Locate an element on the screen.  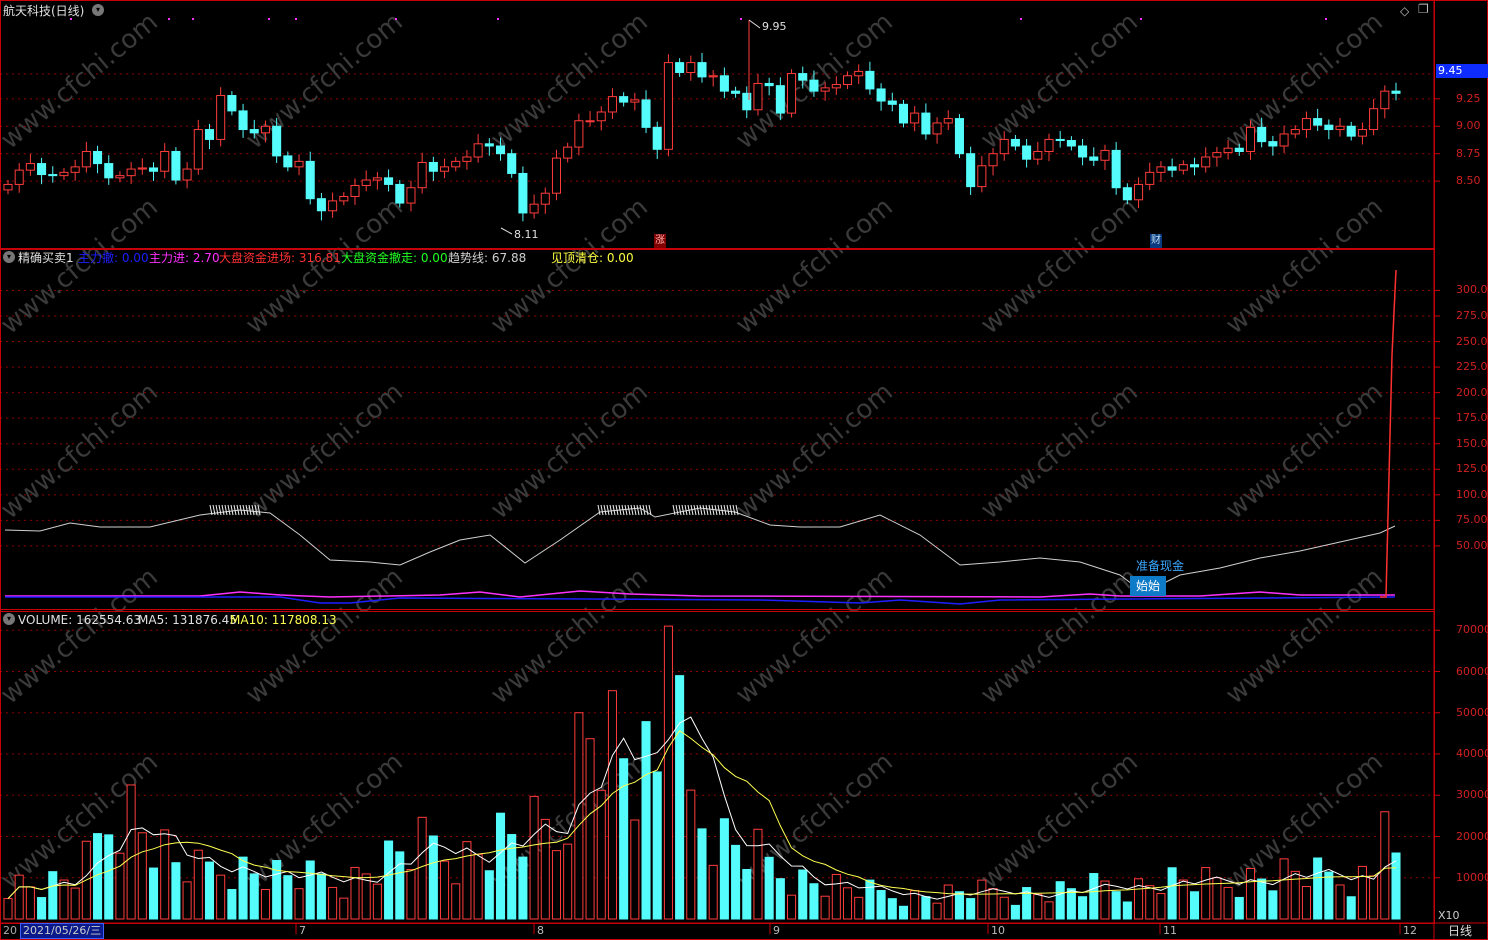
restore-window-icon: ❐ is located at coordinates (1423, 9).